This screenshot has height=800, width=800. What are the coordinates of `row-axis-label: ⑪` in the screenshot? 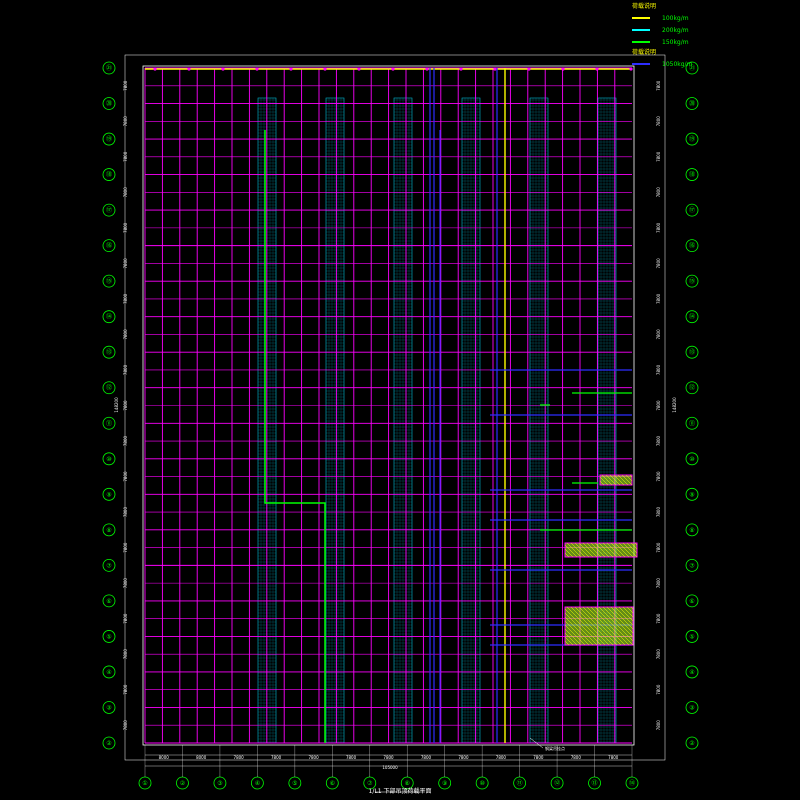 It's located at (109, 423).